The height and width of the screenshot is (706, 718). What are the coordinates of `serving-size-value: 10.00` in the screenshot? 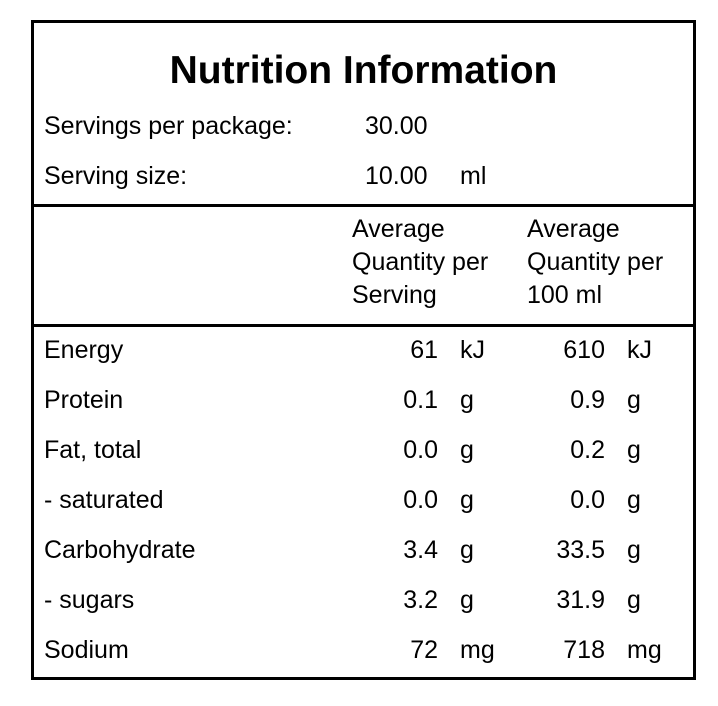 It's located at (396, 176).